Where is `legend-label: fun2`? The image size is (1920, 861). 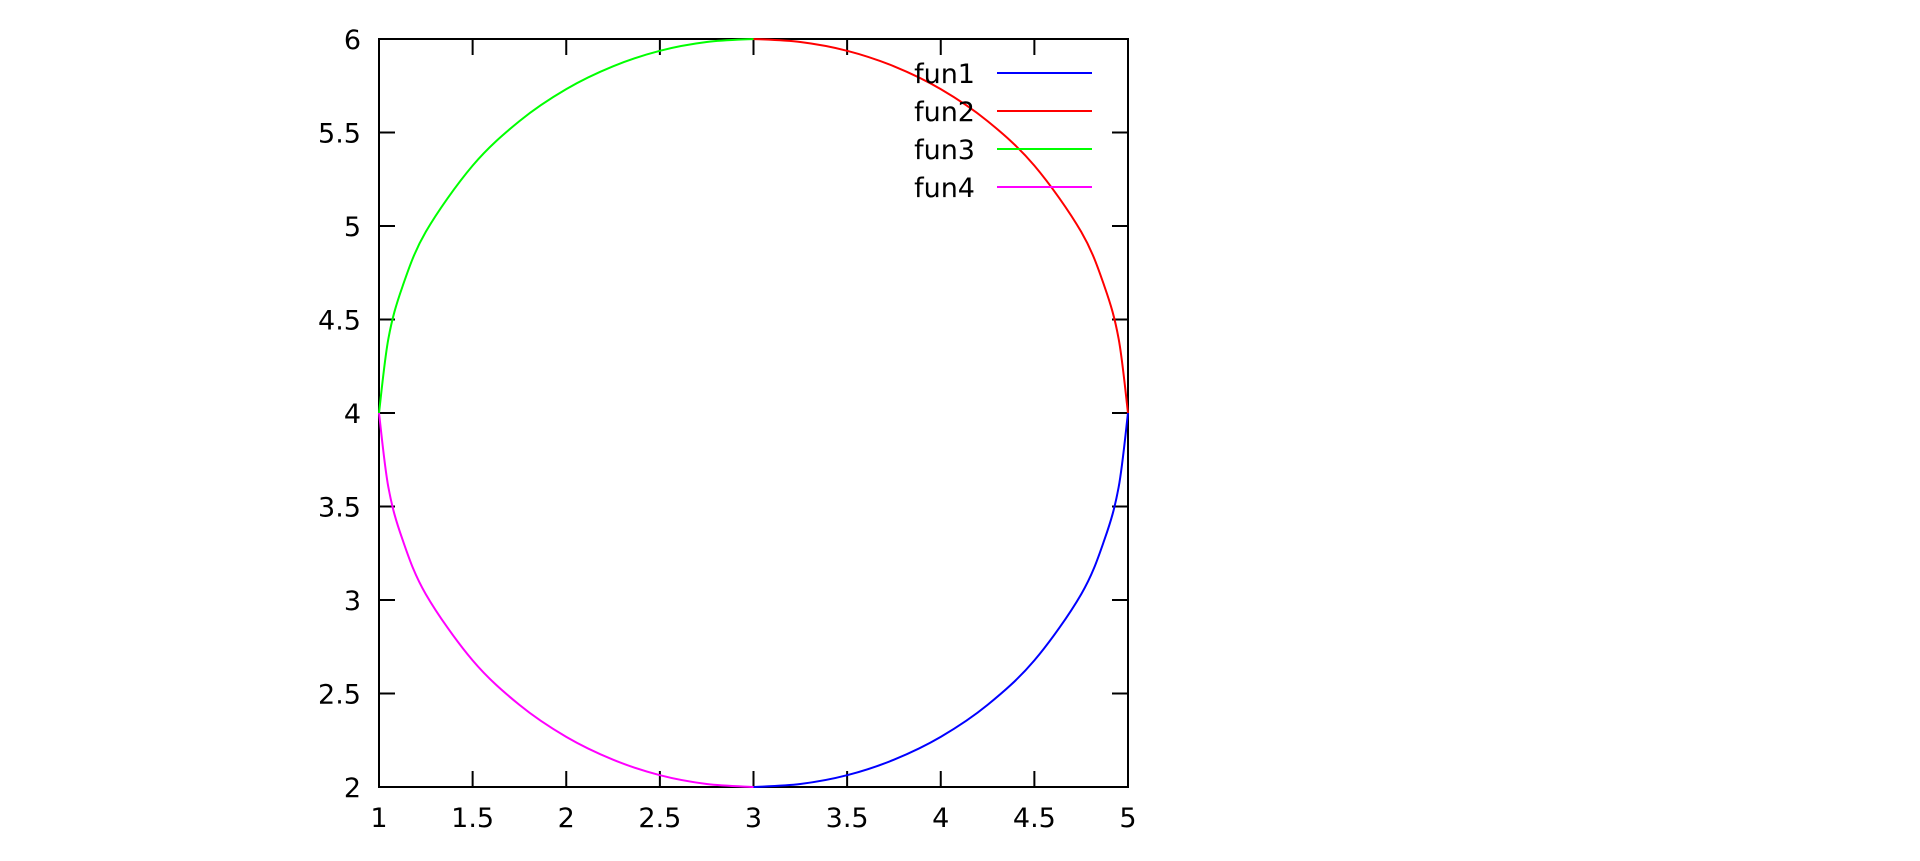 legend-label: fun2 is located at coordinates (944, 112).